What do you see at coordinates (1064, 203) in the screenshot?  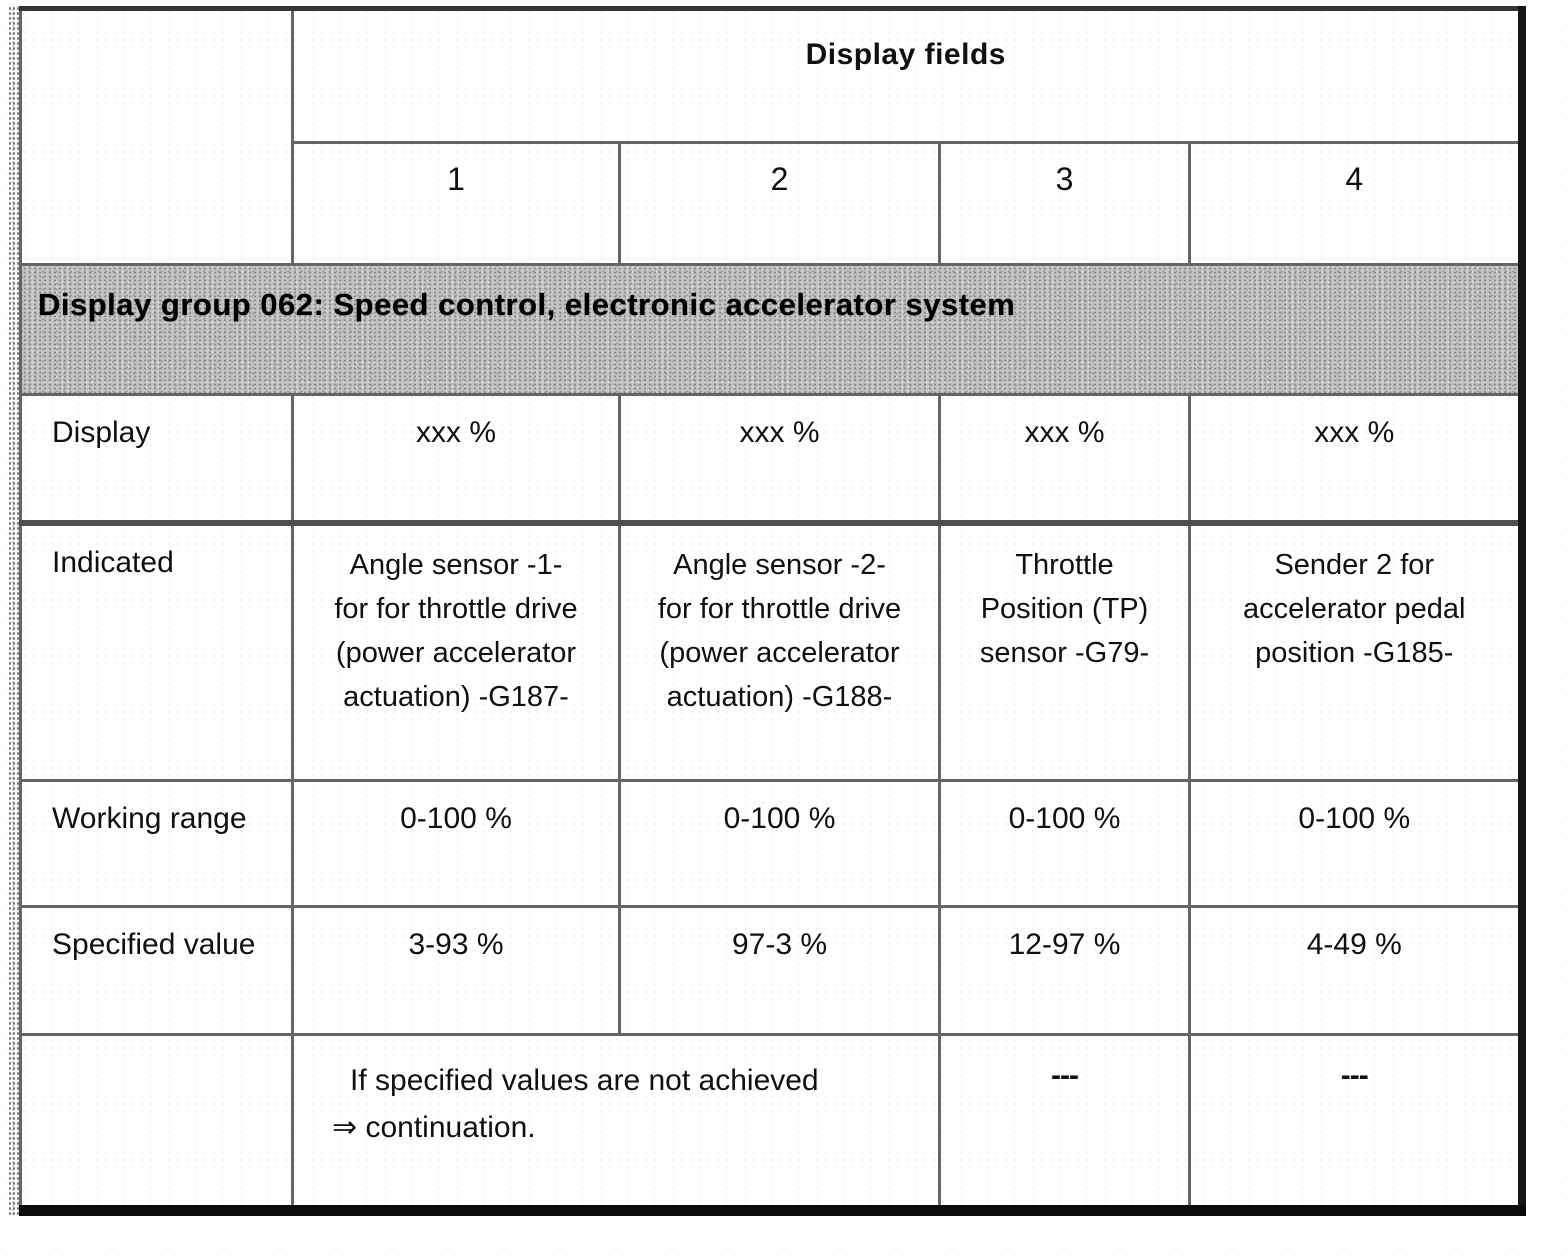 I see `column-header-3: 3` at bounding box center [1064, 203].